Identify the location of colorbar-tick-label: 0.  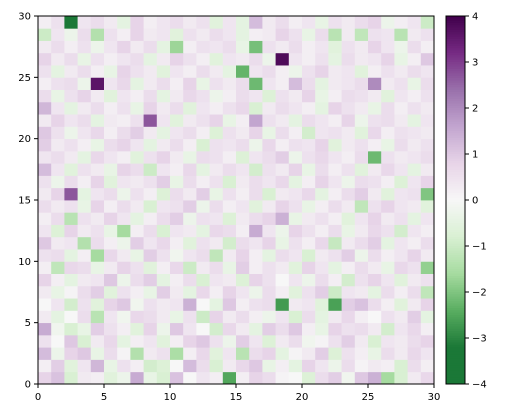
(475, 201).